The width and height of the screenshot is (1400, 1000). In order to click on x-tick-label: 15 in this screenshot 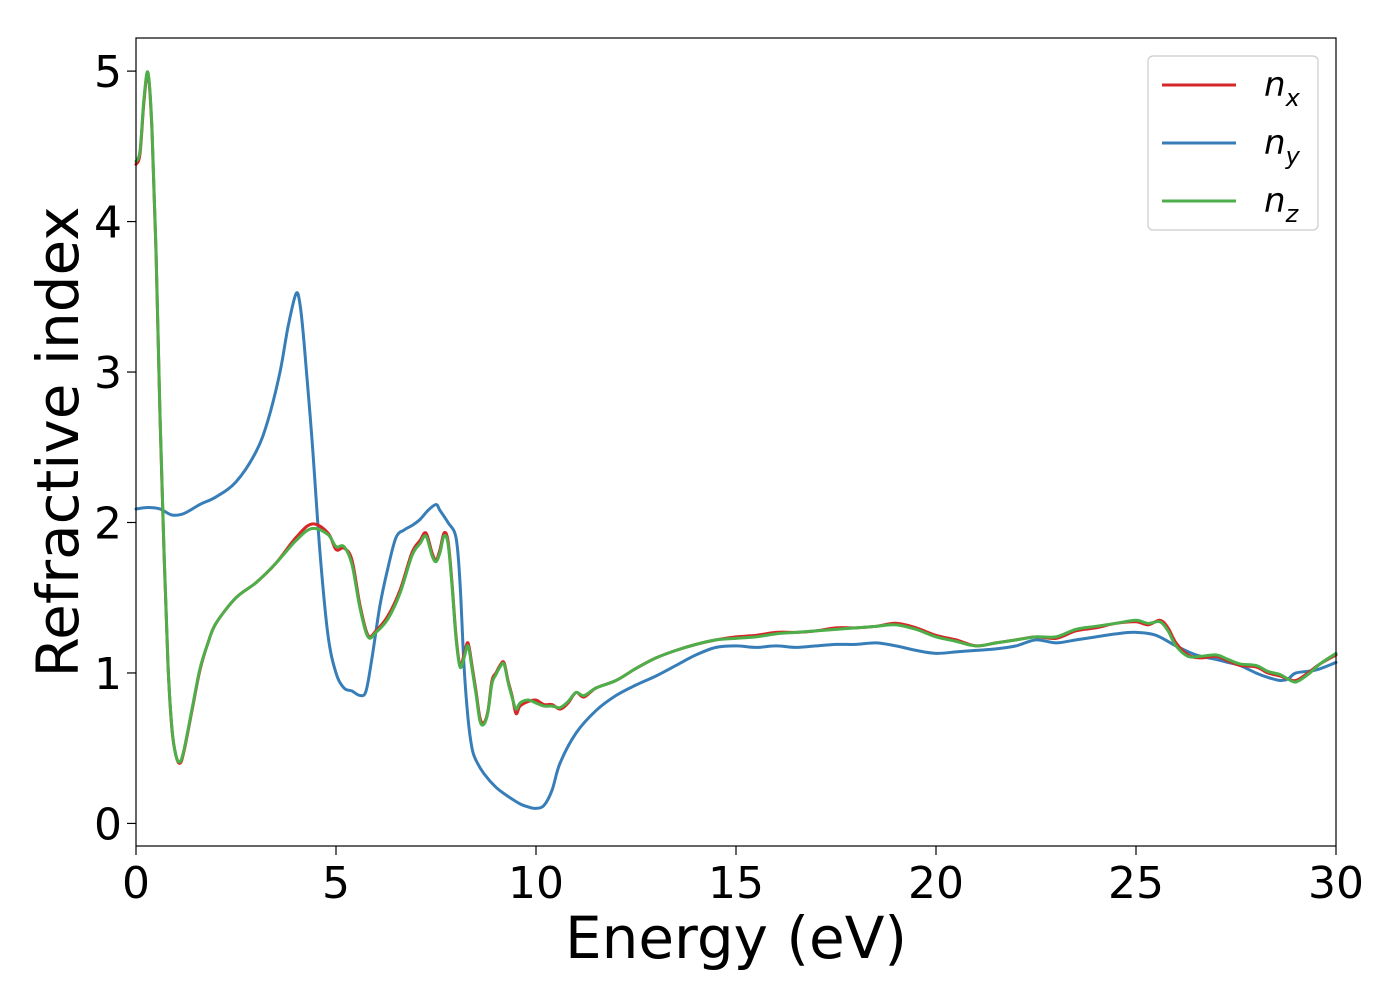, I will do `click(736, 883)`.